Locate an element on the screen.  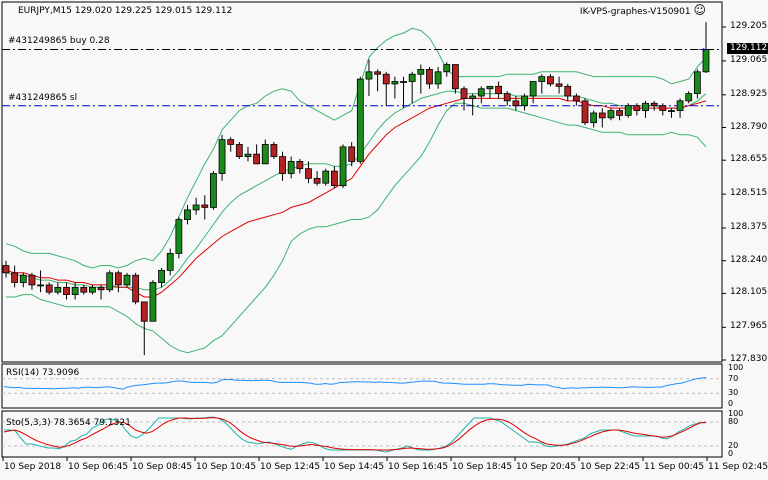
price-tick-label: 128.240 is located at coordinates (749, 259).